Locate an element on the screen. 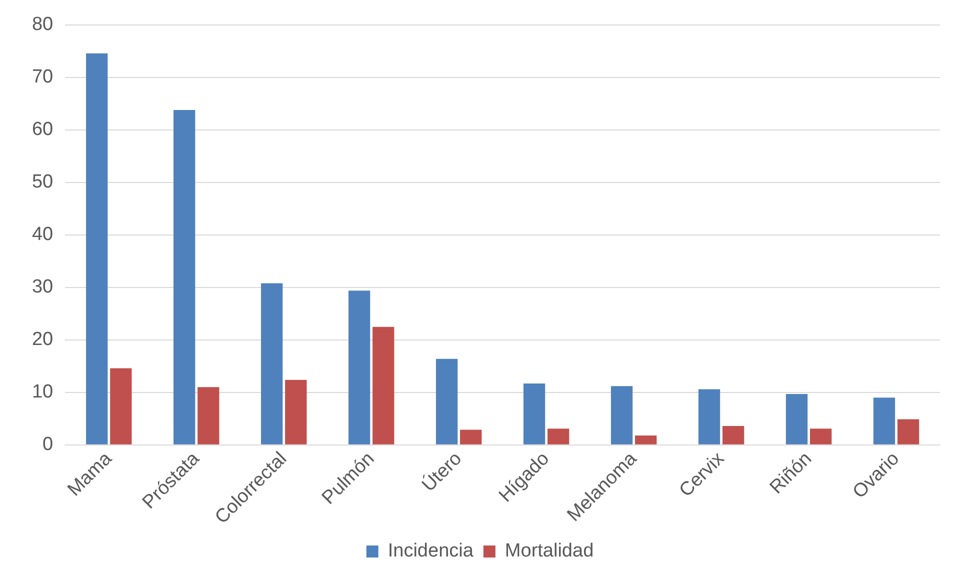 Image resolution: width=958 pixels, height=581 pixels. y-tick-label: 10 is located at coordinates (43, 392).